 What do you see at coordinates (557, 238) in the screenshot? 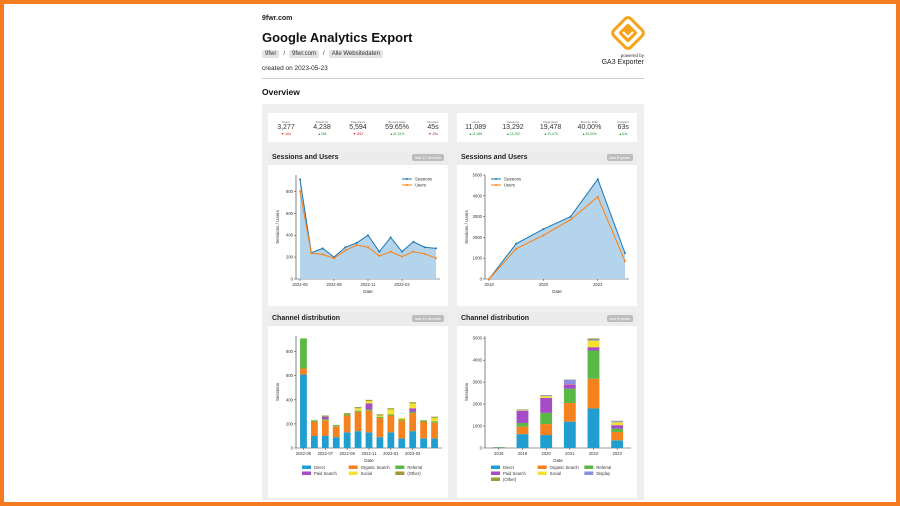
I see `users-line` at bounding box center [557, 238].